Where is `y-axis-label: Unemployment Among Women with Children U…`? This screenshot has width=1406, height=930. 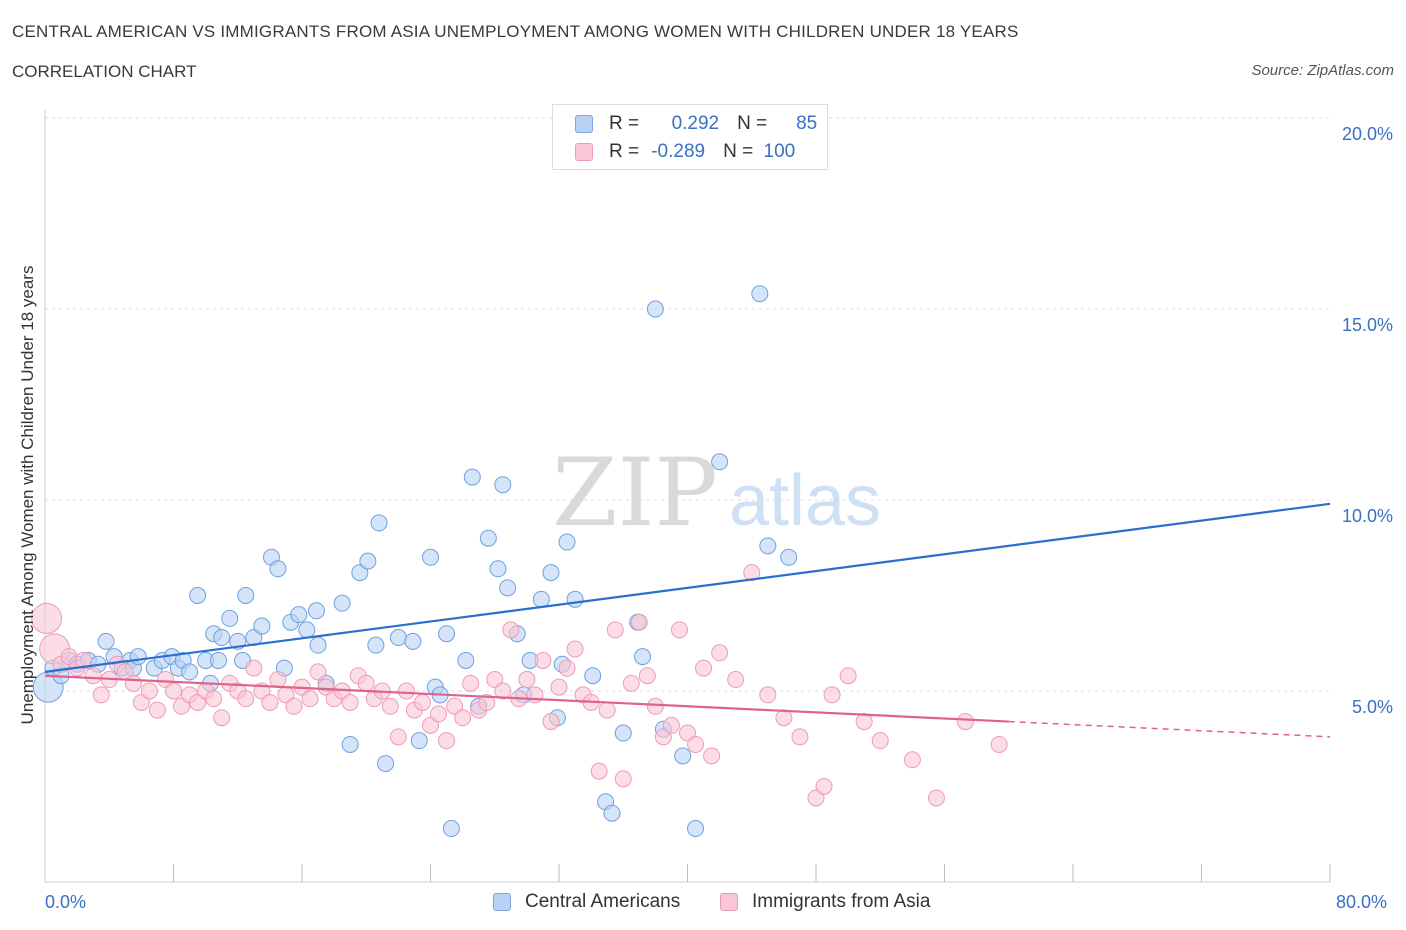 y-axis-label: Unemployment Among Women with Children U… is located at coordinates (27, 495).